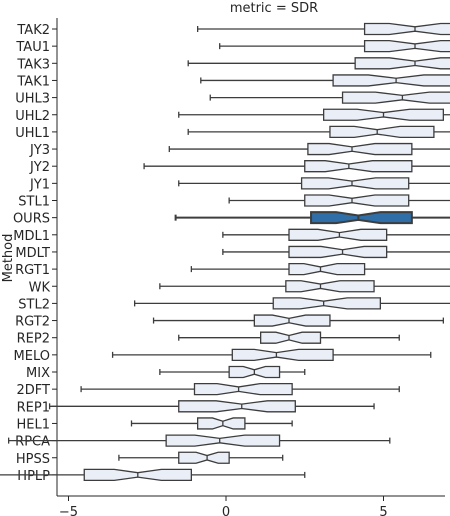 This screenshot has width=450, height=516. What do you see at coordinates (360, 149) in the screenshot?
I see `box-jy3` at bounding box center [360, 149].